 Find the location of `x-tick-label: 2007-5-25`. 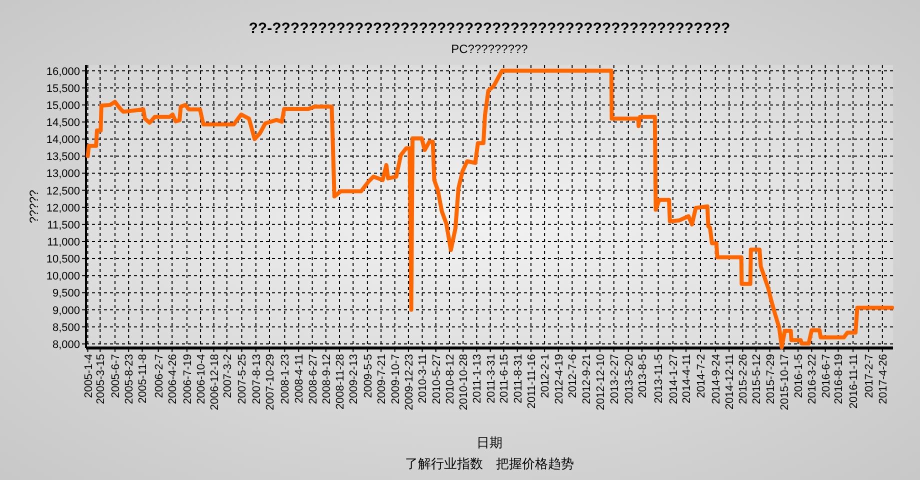

x-tick-label: 2007-5-25 is located at coordinates (242, 379).